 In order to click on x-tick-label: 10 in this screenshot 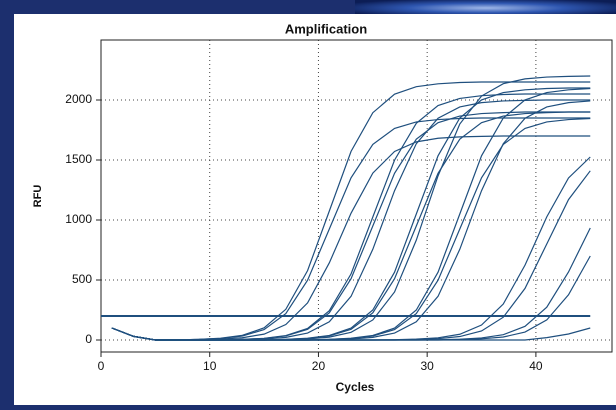, I will do `click(210, 366)`.